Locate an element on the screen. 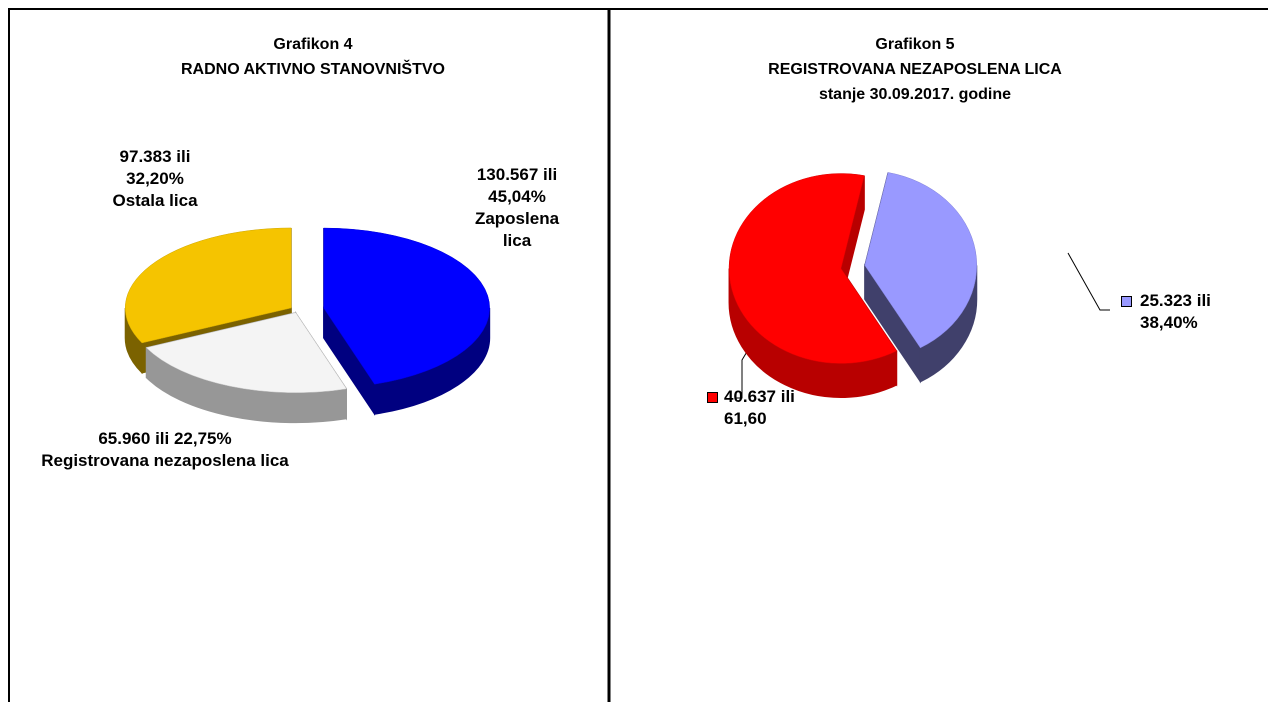 The image size is (1276, 702). chart-title-block: Grafikon 4 RADNO AKTIVNO STANOVNIŠTVO is located at coordinates (313, 57).